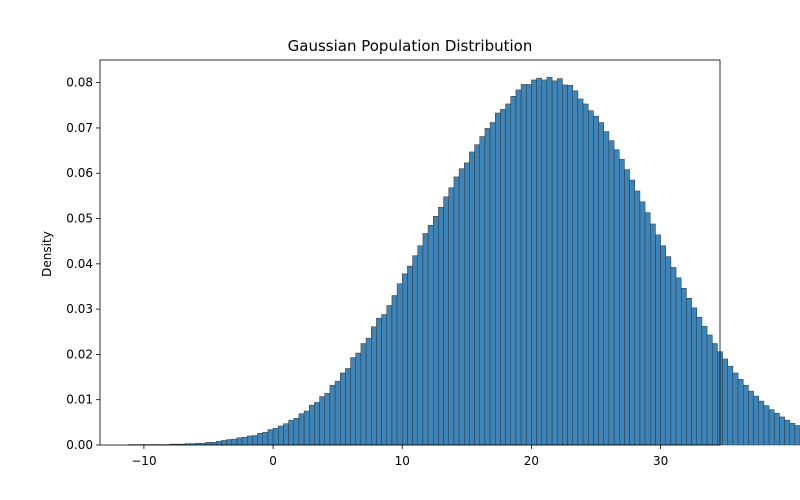 This screenshot has height=500, width=800. Describe the element at coordinates (402, 461) in the screenshot. I see `x-tick-label: 10` at that location.